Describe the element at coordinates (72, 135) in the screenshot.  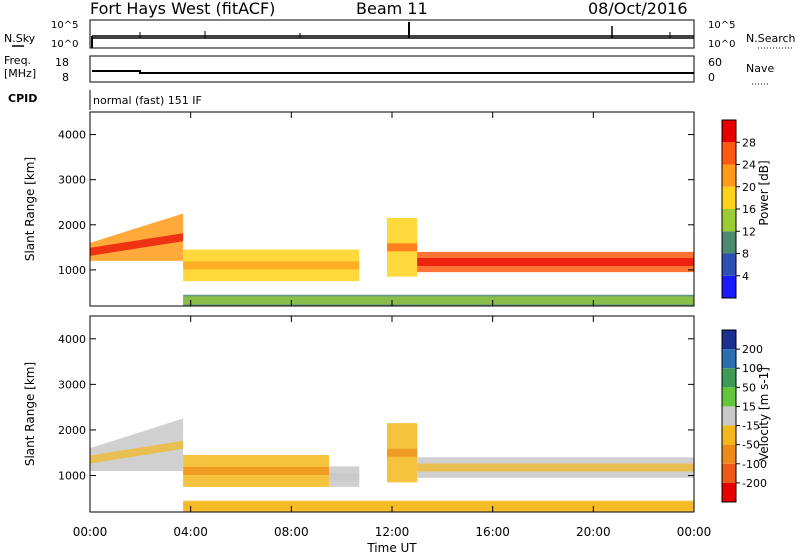
I see `power-y-tick-label-3: 4000` at that location.